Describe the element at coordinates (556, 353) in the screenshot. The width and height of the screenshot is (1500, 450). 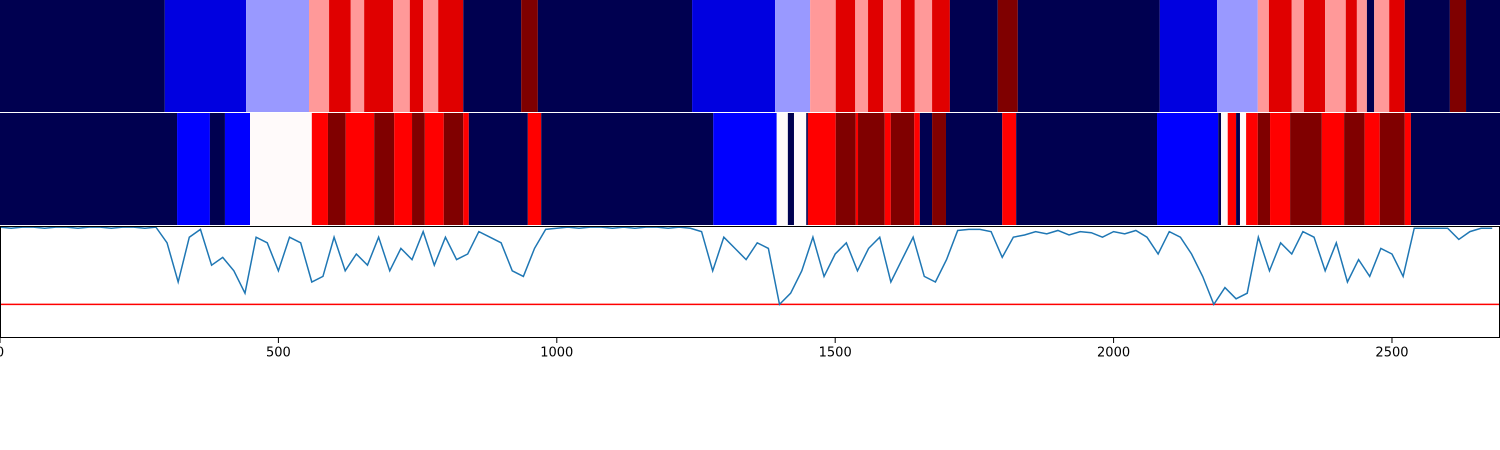
I see `x-tick-label: 1000` at that location.